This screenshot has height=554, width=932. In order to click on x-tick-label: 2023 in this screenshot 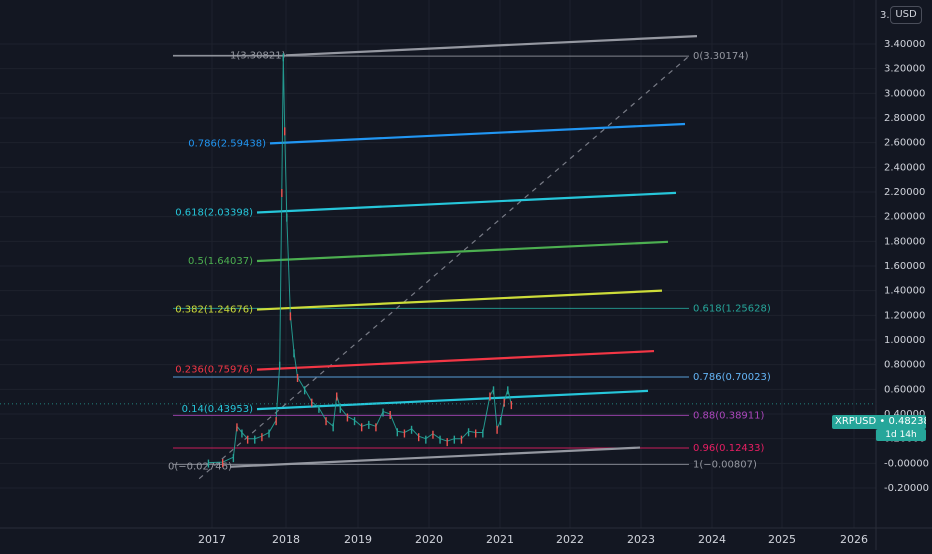, I will do `click(641, 539)`.